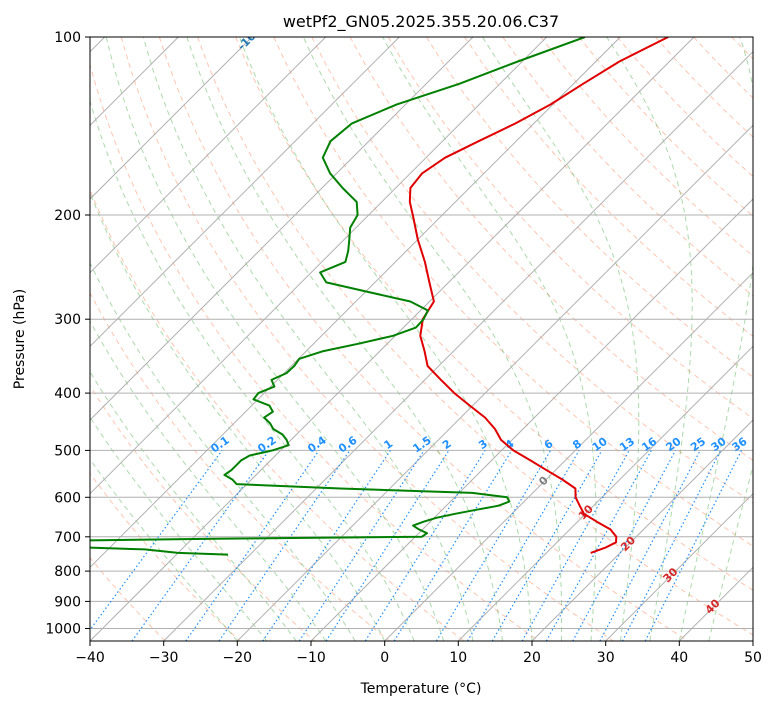 This screenshot has width=775, height=708. I want to click on y-axis-ticks: 100 200 300 400 500 600 700 800 900 1000, so click(67, 334).